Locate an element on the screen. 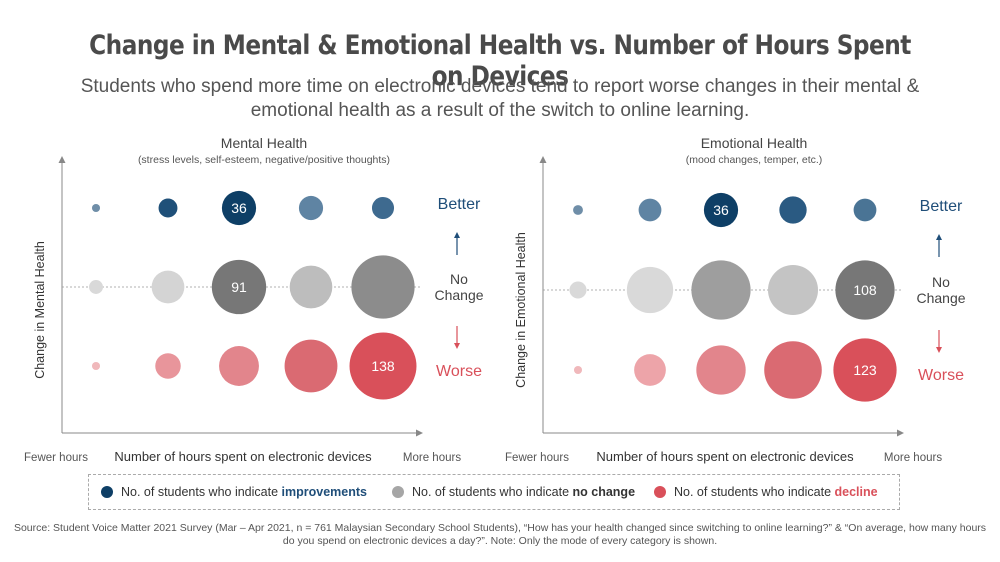 This screenshot has width=1000, height=562. bubble-data-label: 91 is located at coordinates (239, 287).